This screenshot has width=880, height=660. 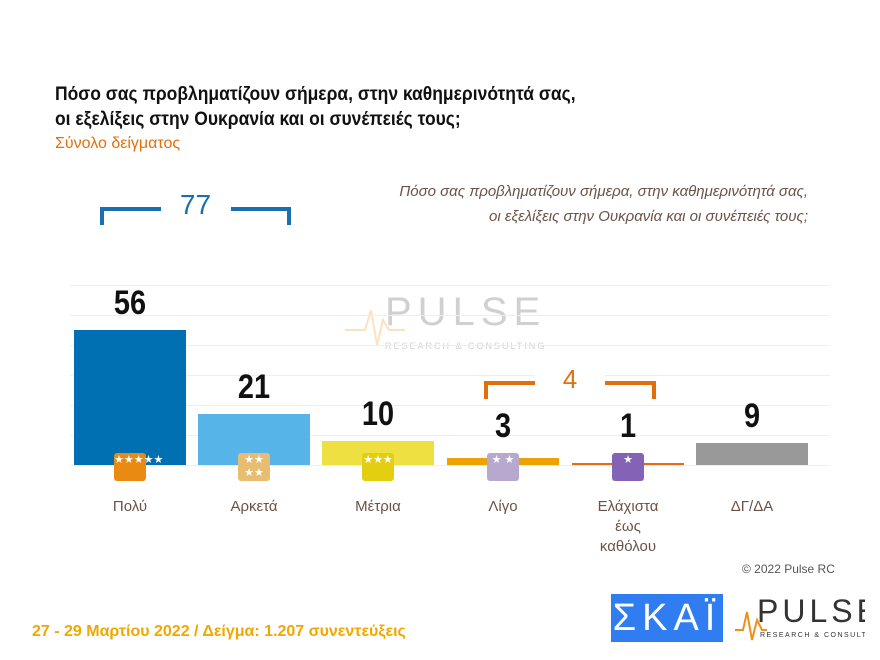 What do you see at coordinates (195, 205) in the screenshot?
I see `group-total-label: 77` at bounding box center [195, 205].